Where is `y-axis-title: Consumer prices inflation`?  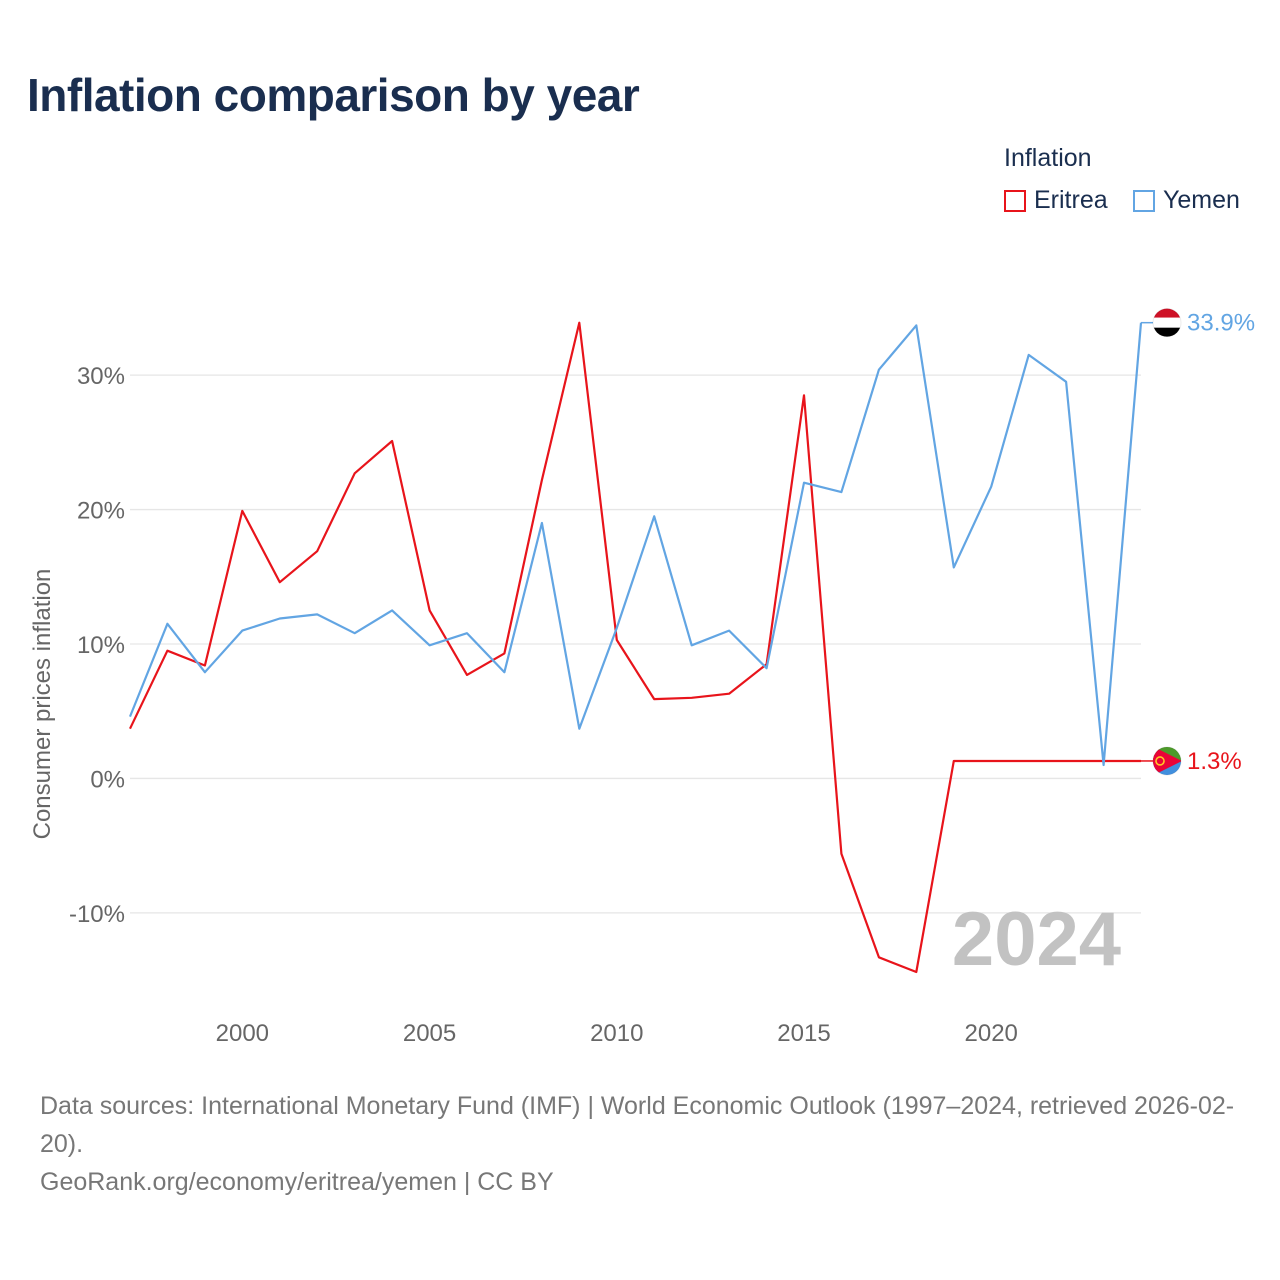
y-axis-title: Consumer prices inflation is located at coordinates (42, 704).